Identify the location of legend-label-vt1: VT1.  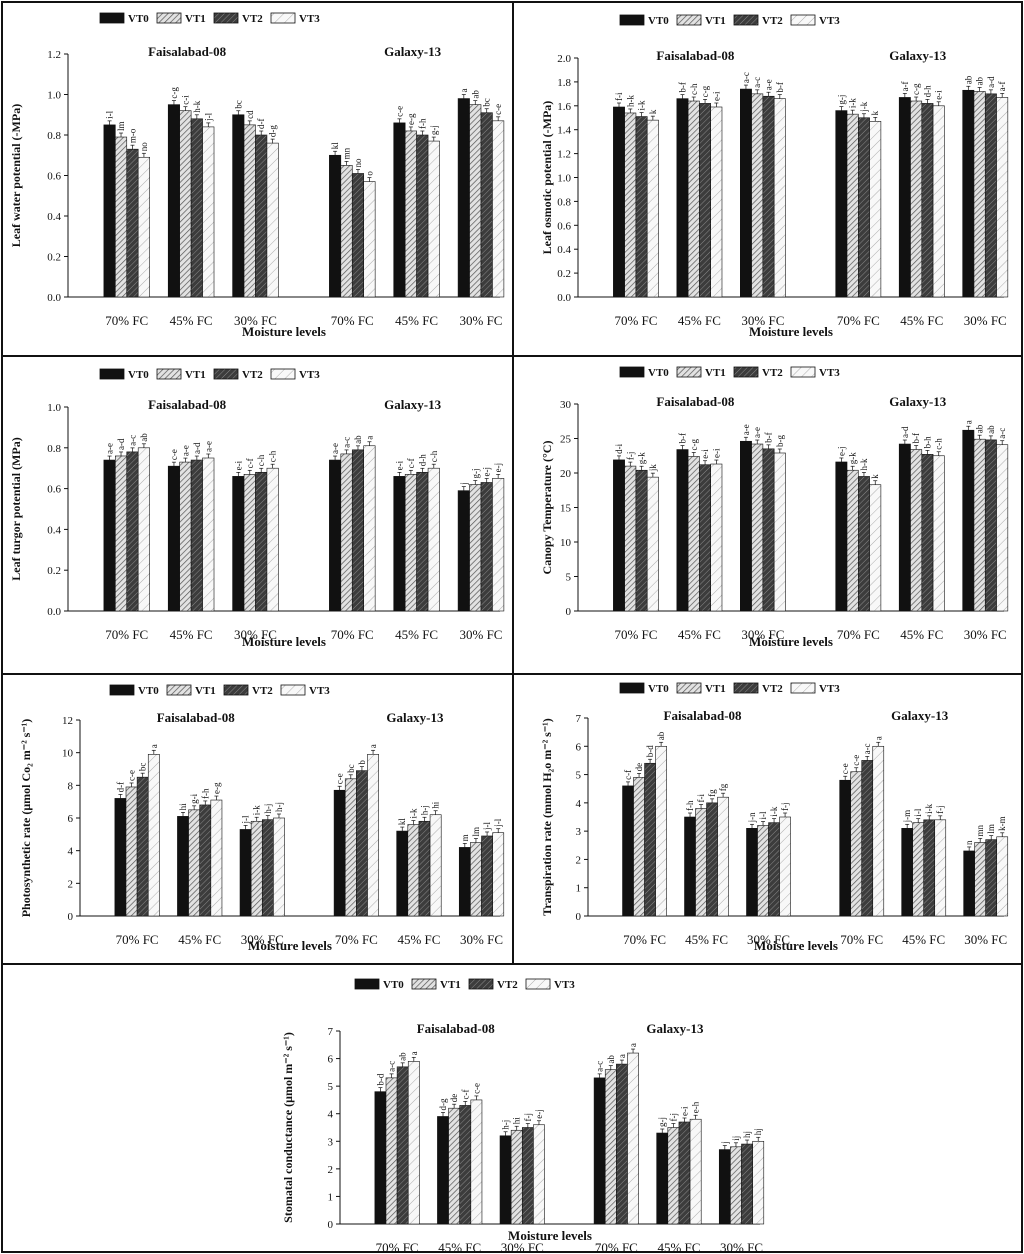
(715, 689).